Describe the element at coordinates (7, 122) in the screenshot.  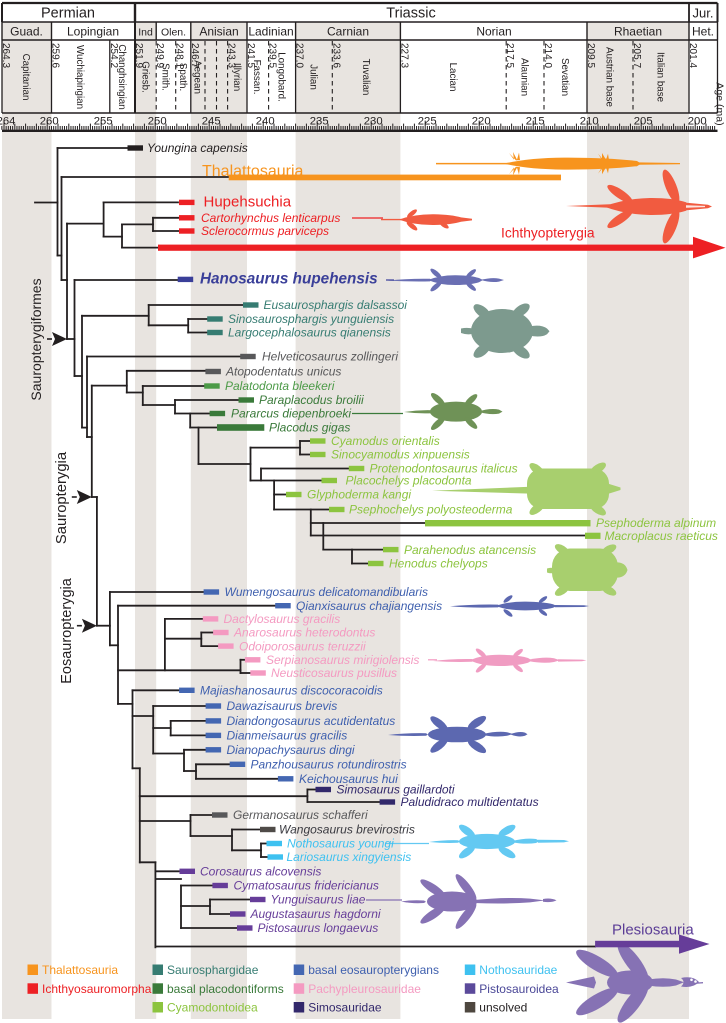
I see `svg-text: 264` at that location.